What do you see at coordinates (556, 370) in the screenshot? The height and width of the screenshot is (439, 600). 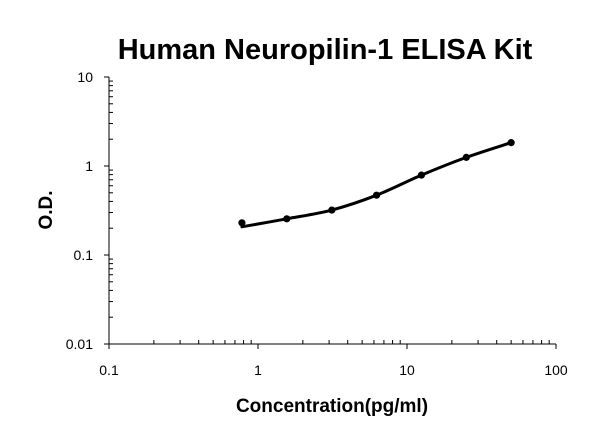 I see `x-tick-label: 100` at bounding box center [556, 370].